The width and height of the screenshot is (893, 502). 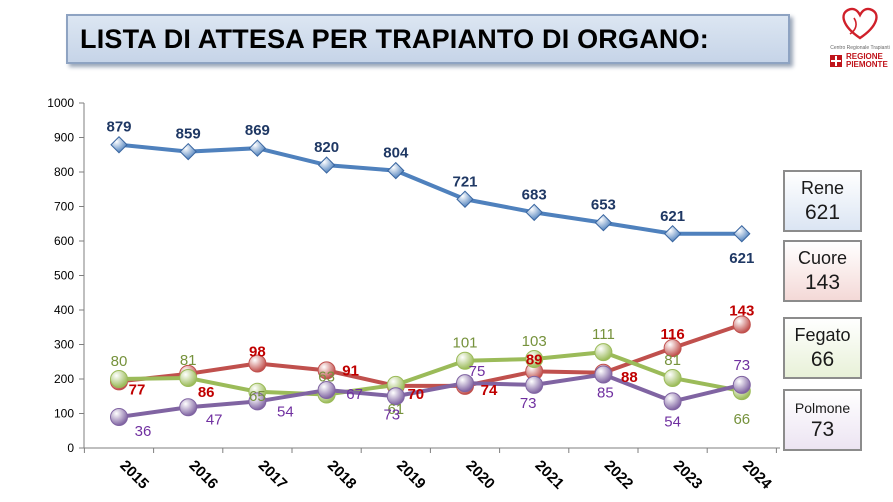 I want to click on y-tick-label: 1000, so click(x=60, y=103).